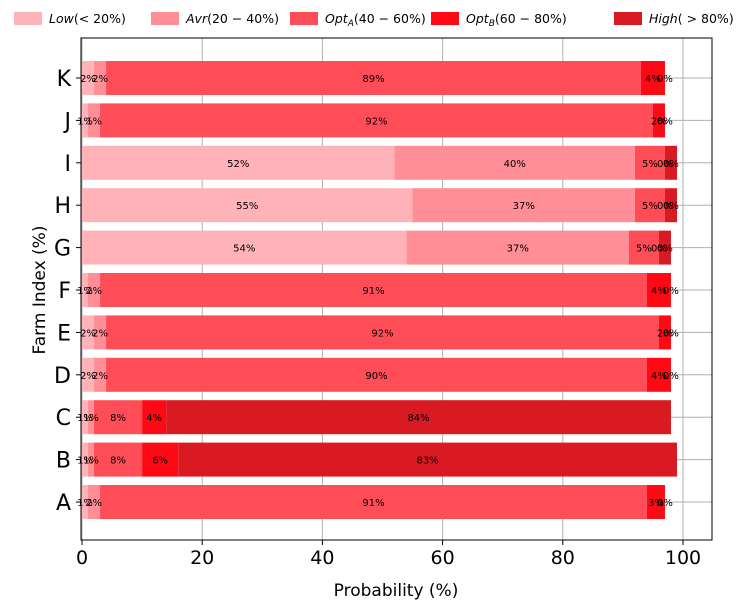  I want to click on legend-entry-name: High, so click(663, 18).